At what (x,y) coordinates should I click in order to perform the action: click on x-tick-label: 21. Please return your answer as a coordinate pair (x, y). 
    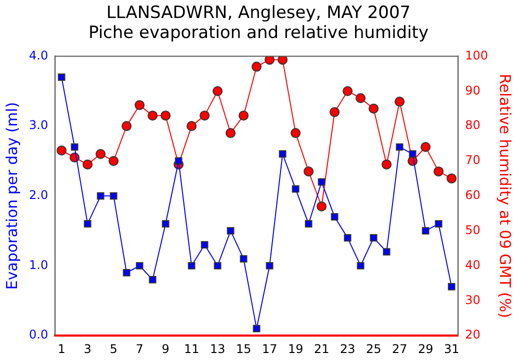
    Looking at the image, I should click on (322, 349).